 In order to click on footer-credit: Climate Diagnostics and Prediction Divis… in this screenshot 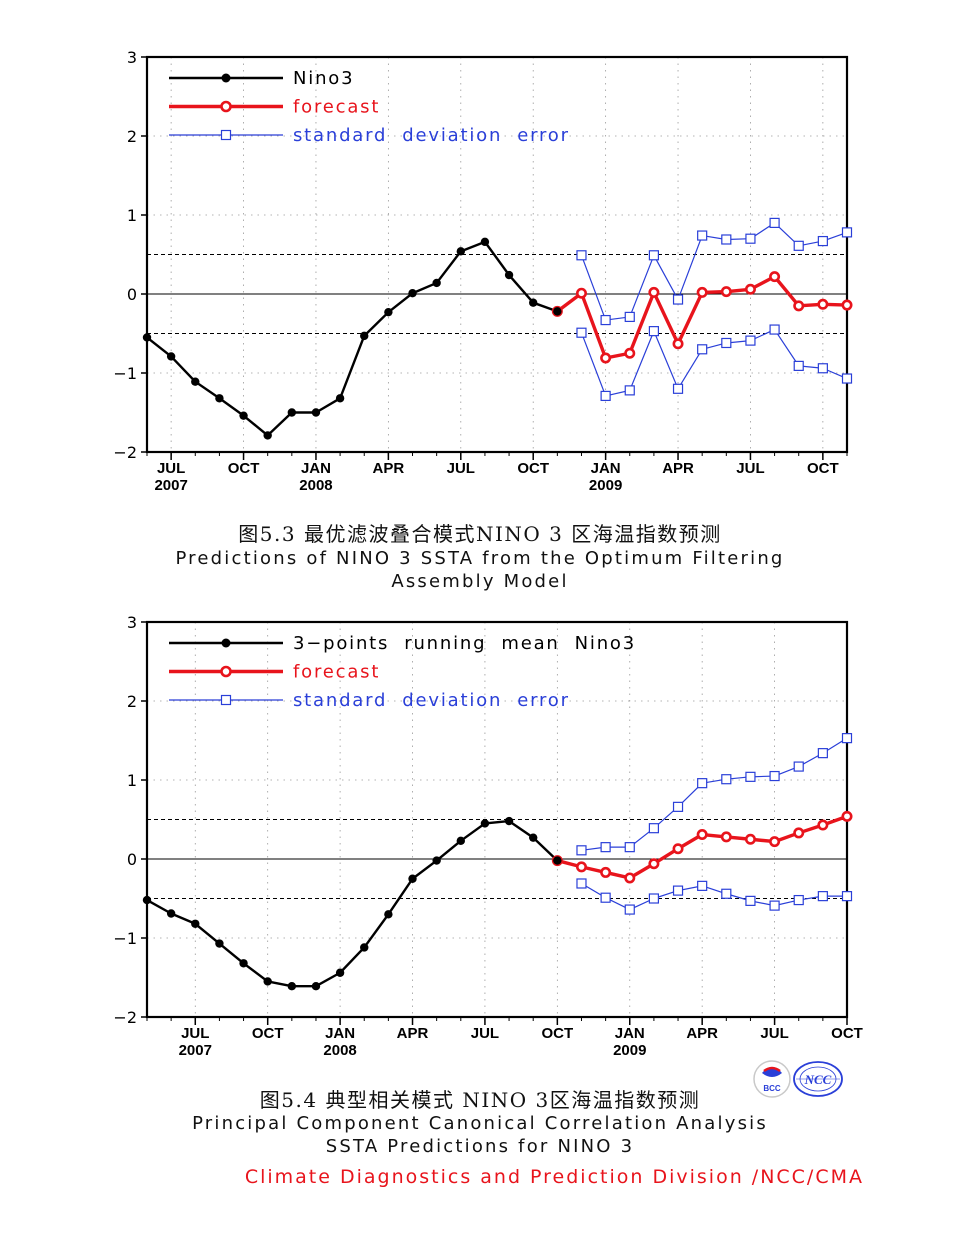, I will do `click(554, 1177)`.